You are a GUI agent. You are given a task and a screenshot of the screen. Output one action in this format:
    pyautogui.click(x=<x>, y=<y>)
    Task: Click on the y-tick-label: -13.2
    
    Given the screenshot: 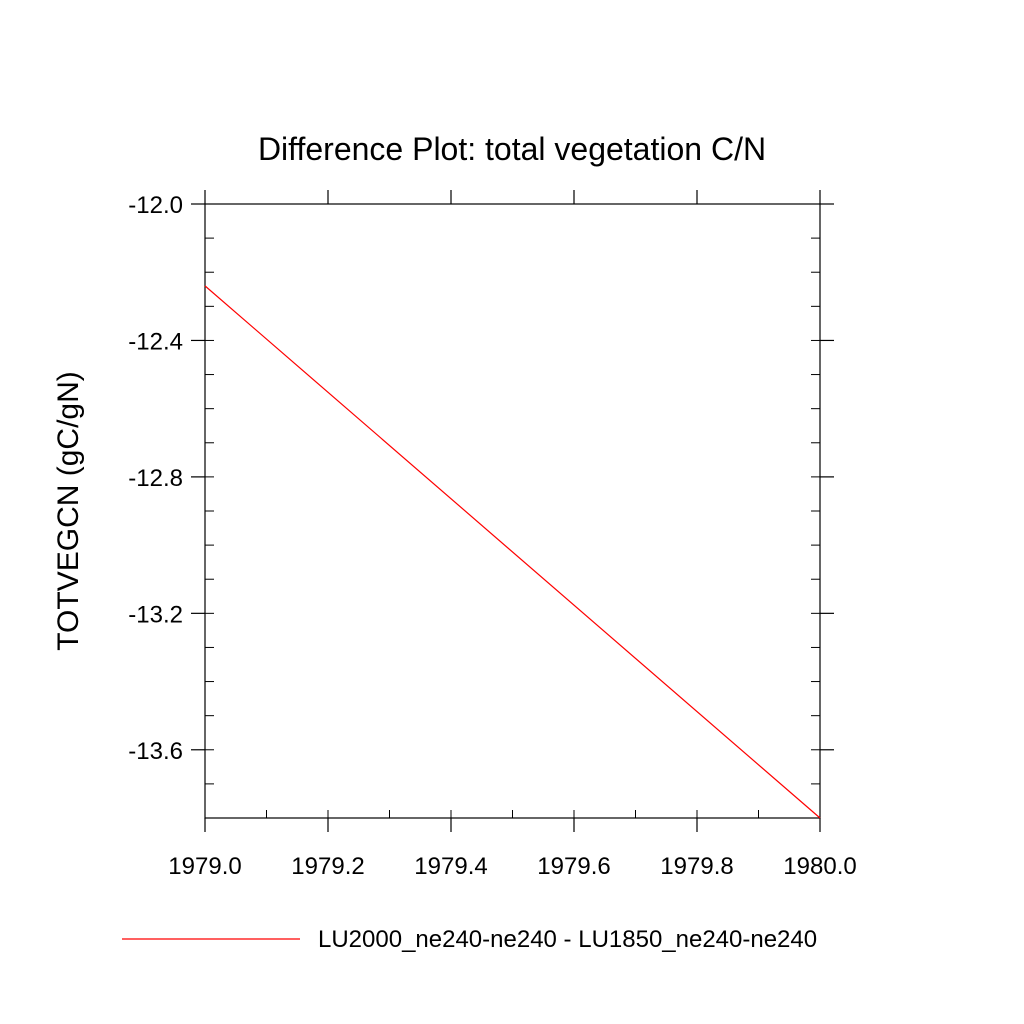 What is the action you would take?
    pyautogui.click(x=155, y=614)
    